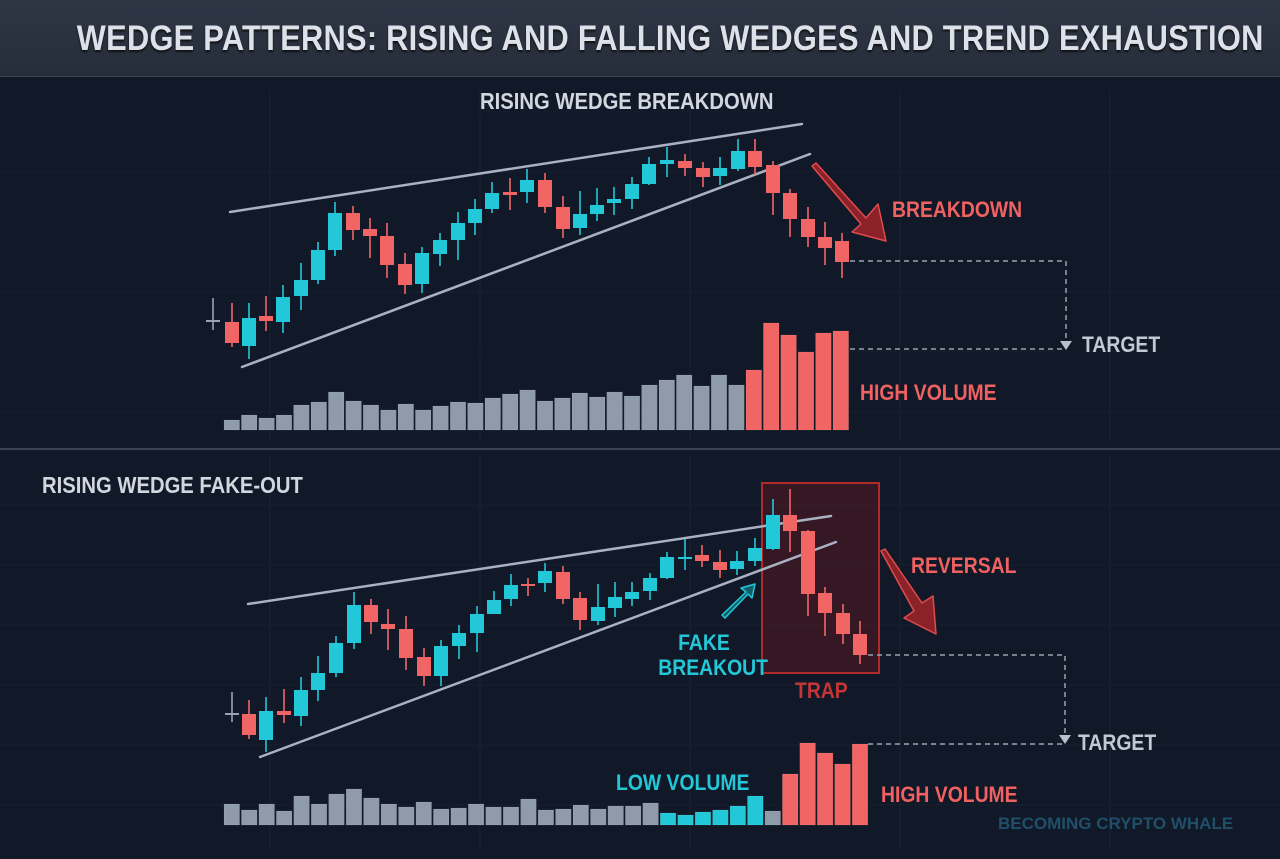 This screenshot has width=1280, height=859. I want to click on panel-divider, so click(640, 449).